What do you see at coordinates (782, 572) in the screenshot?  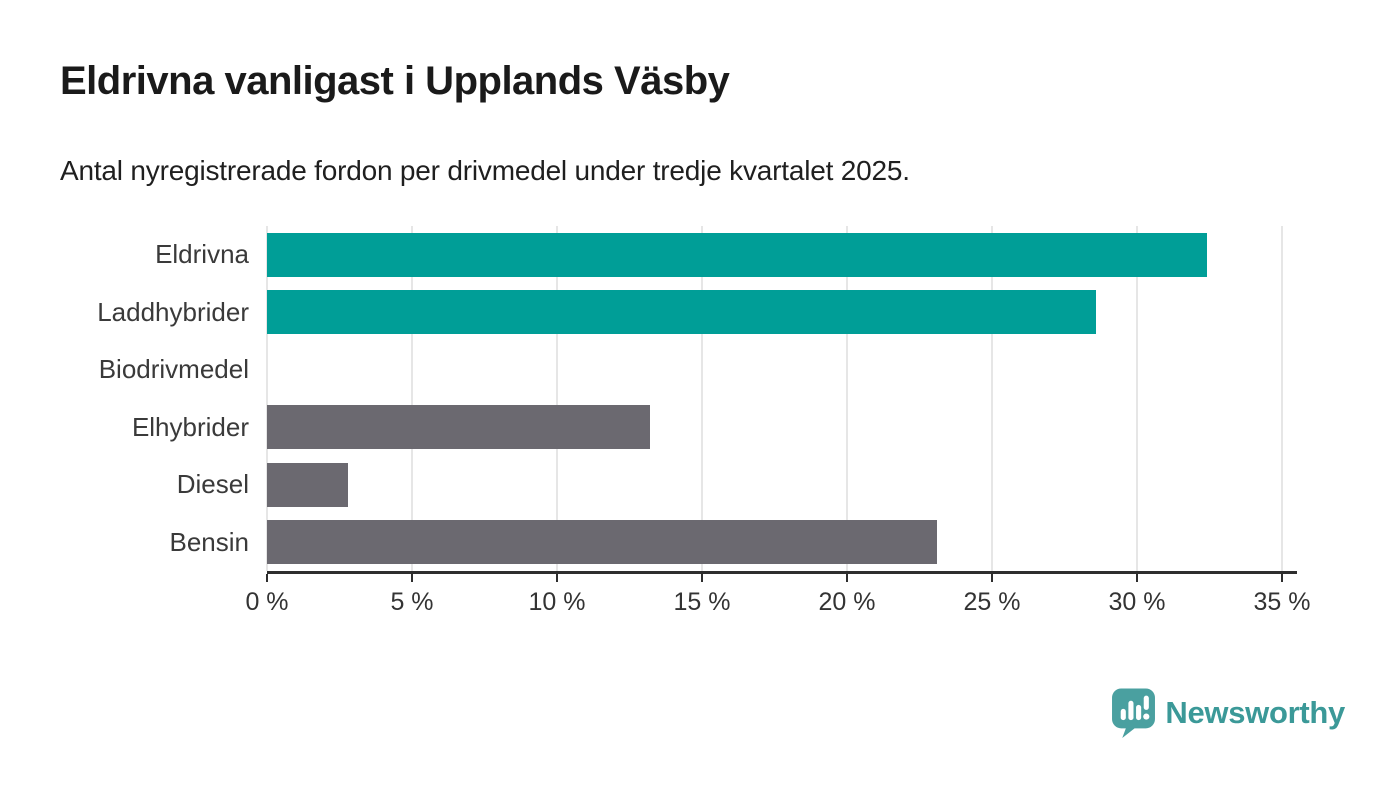 I see `x-axis-line` at bounding box center [782, 572].